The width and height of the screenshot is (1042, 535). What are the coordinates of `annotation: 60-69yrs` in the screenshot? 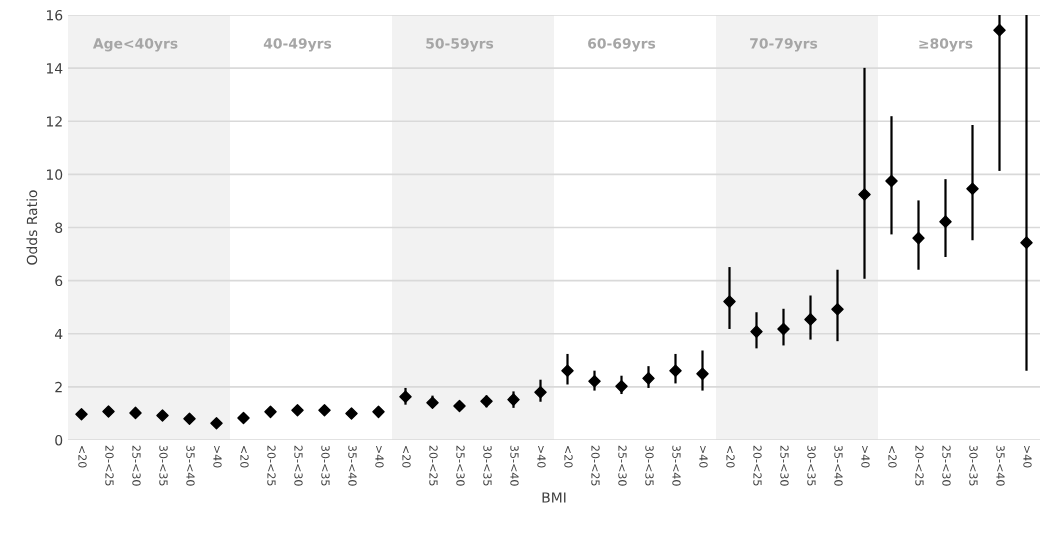 It's located at (622, 45).